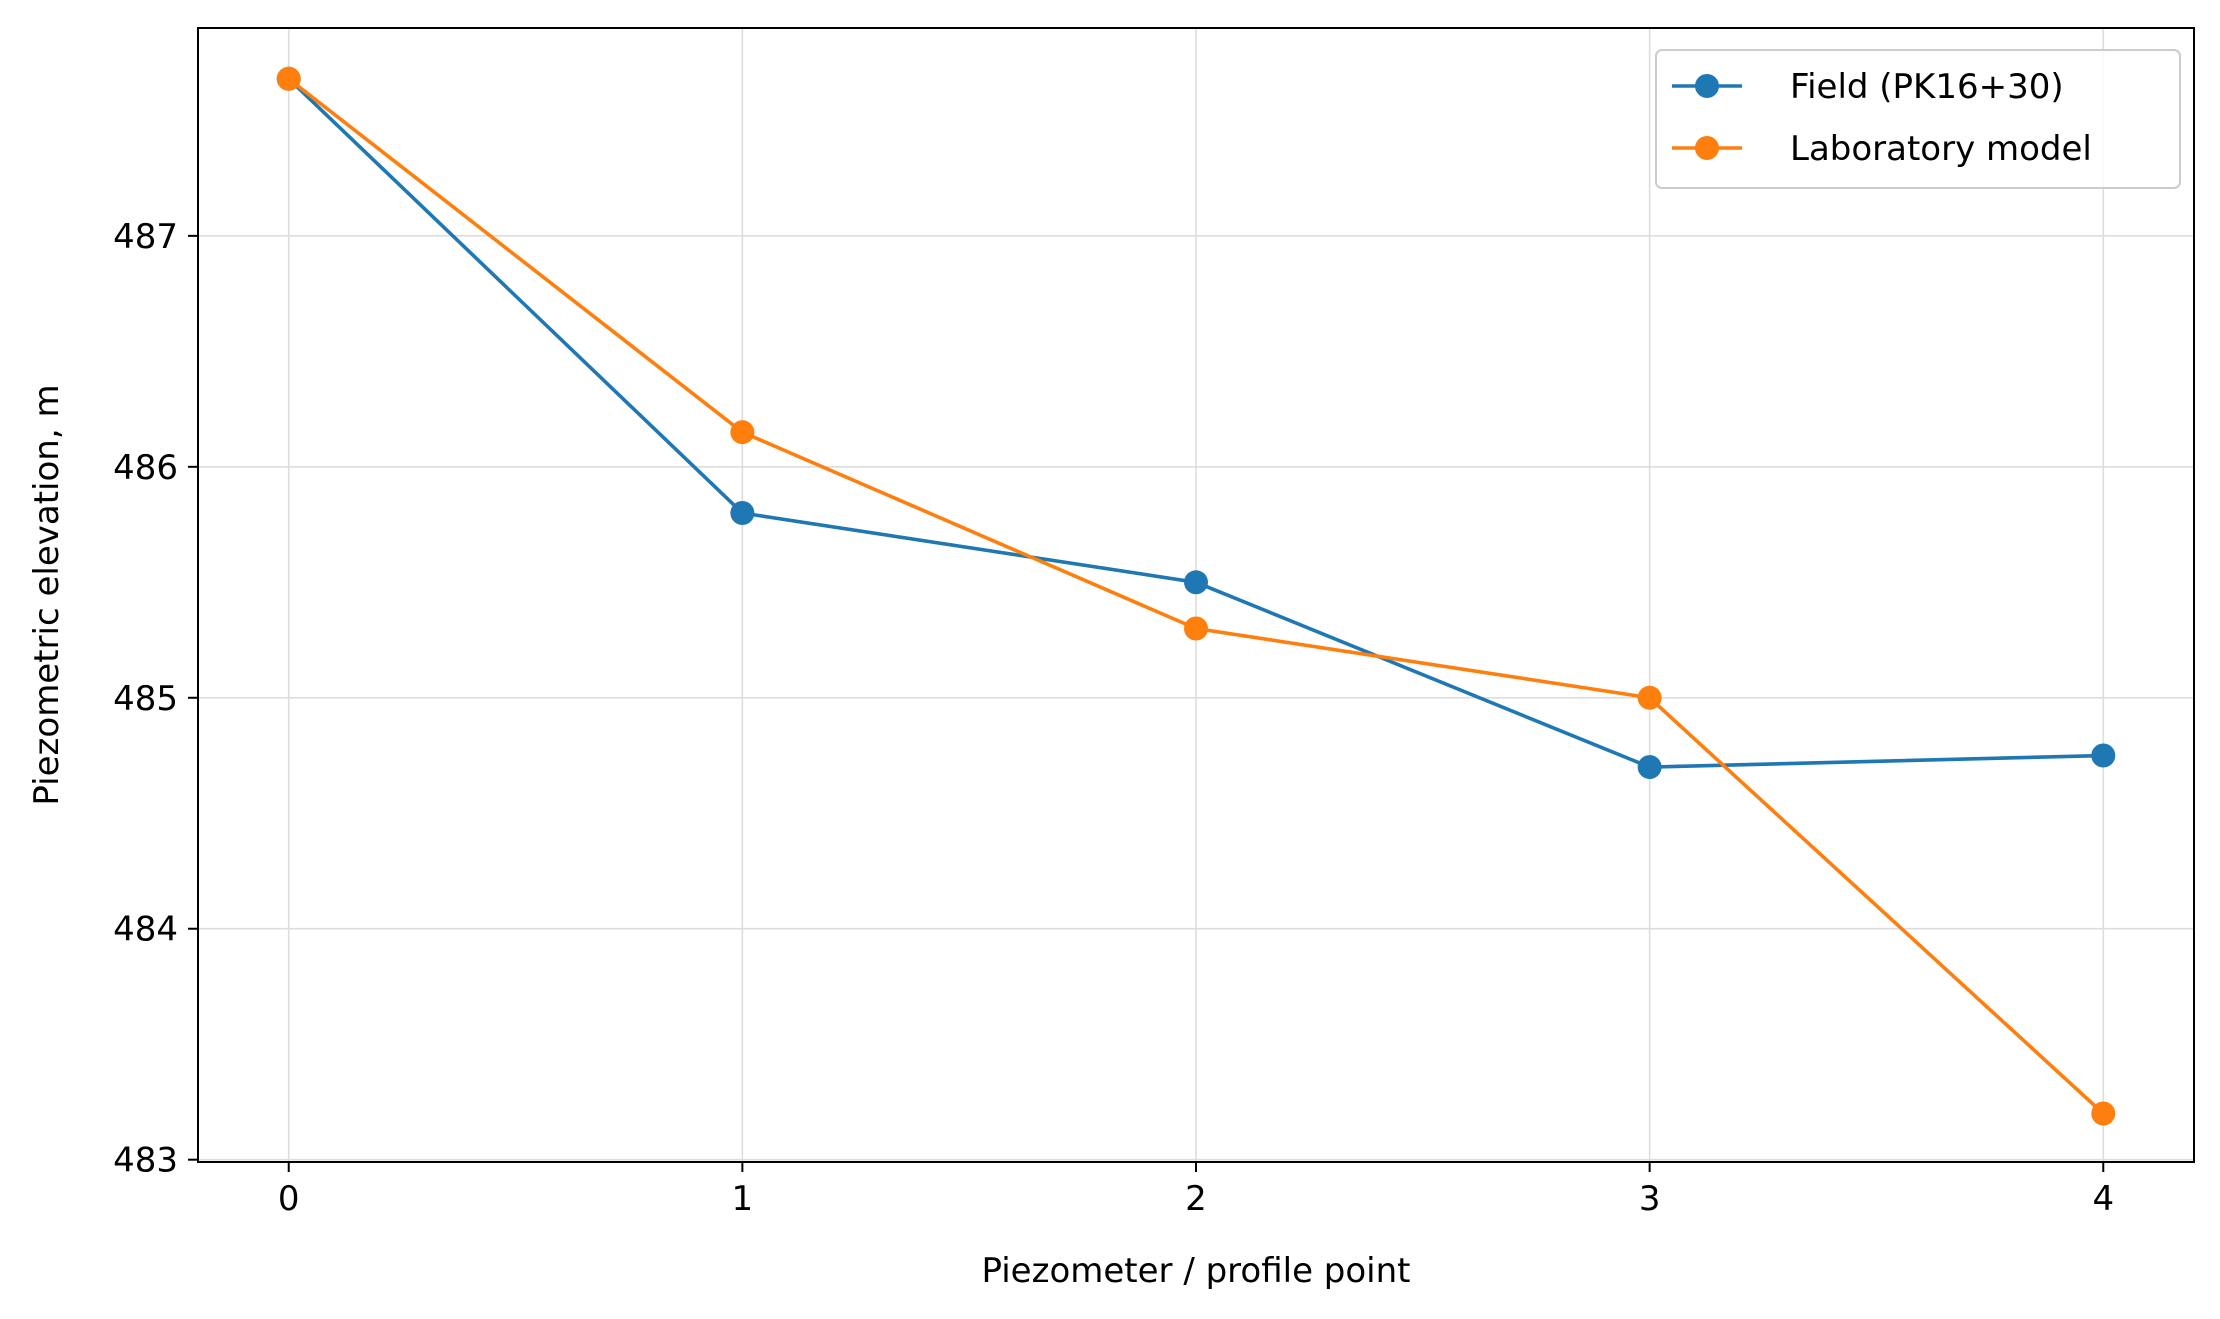 Image resolution: width=2220 pixels, height=1319 pixels. Describe the element at coordinates (289, 1199) in the screenshot. I see `x-tick-label: 0` at that location.